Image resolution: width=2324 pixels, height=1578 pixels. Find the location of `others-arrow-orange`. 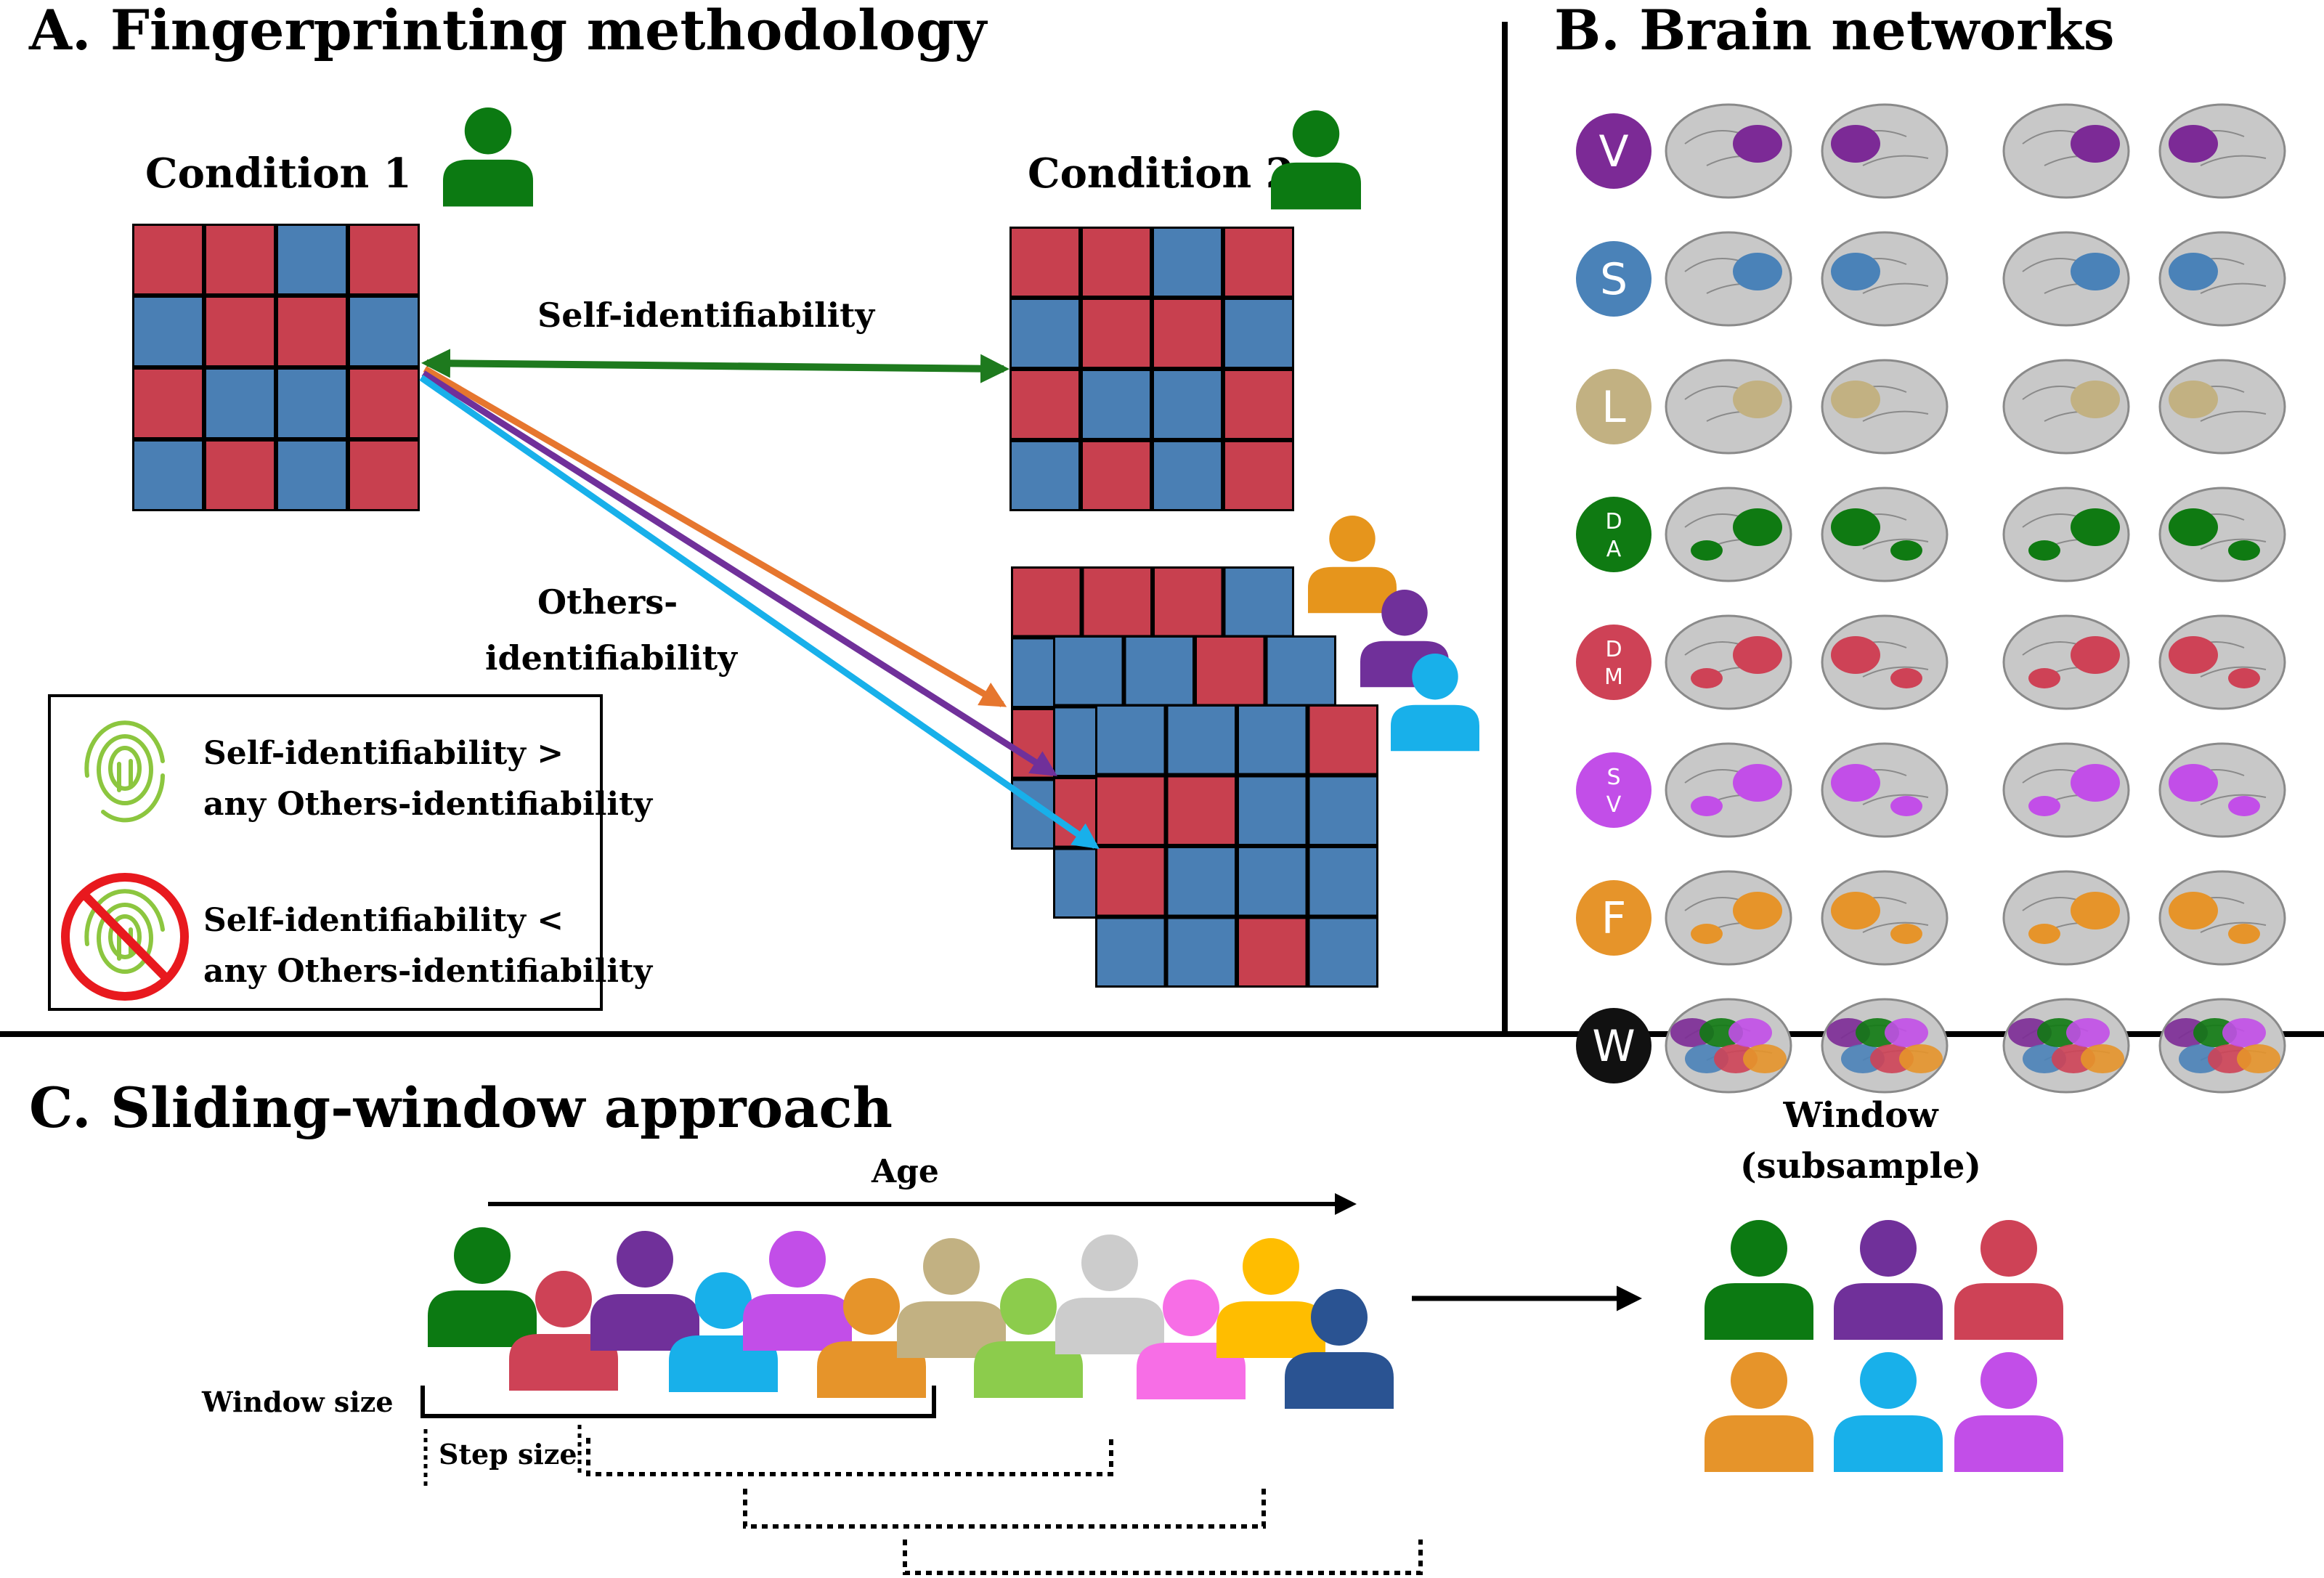

others-arrow-orange is located at coordinates (715, 536).